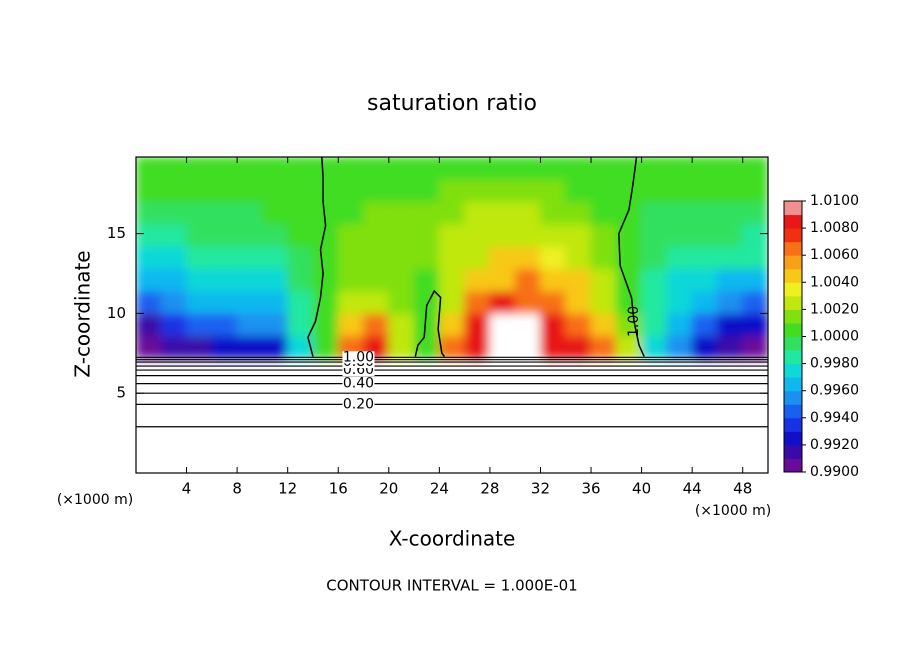 Image resolution: width=904 pixels, height=654 pixels. Describe the element at coordinates (489, 489) in the screenshot. I see `x-tick-label: 28` at that location.